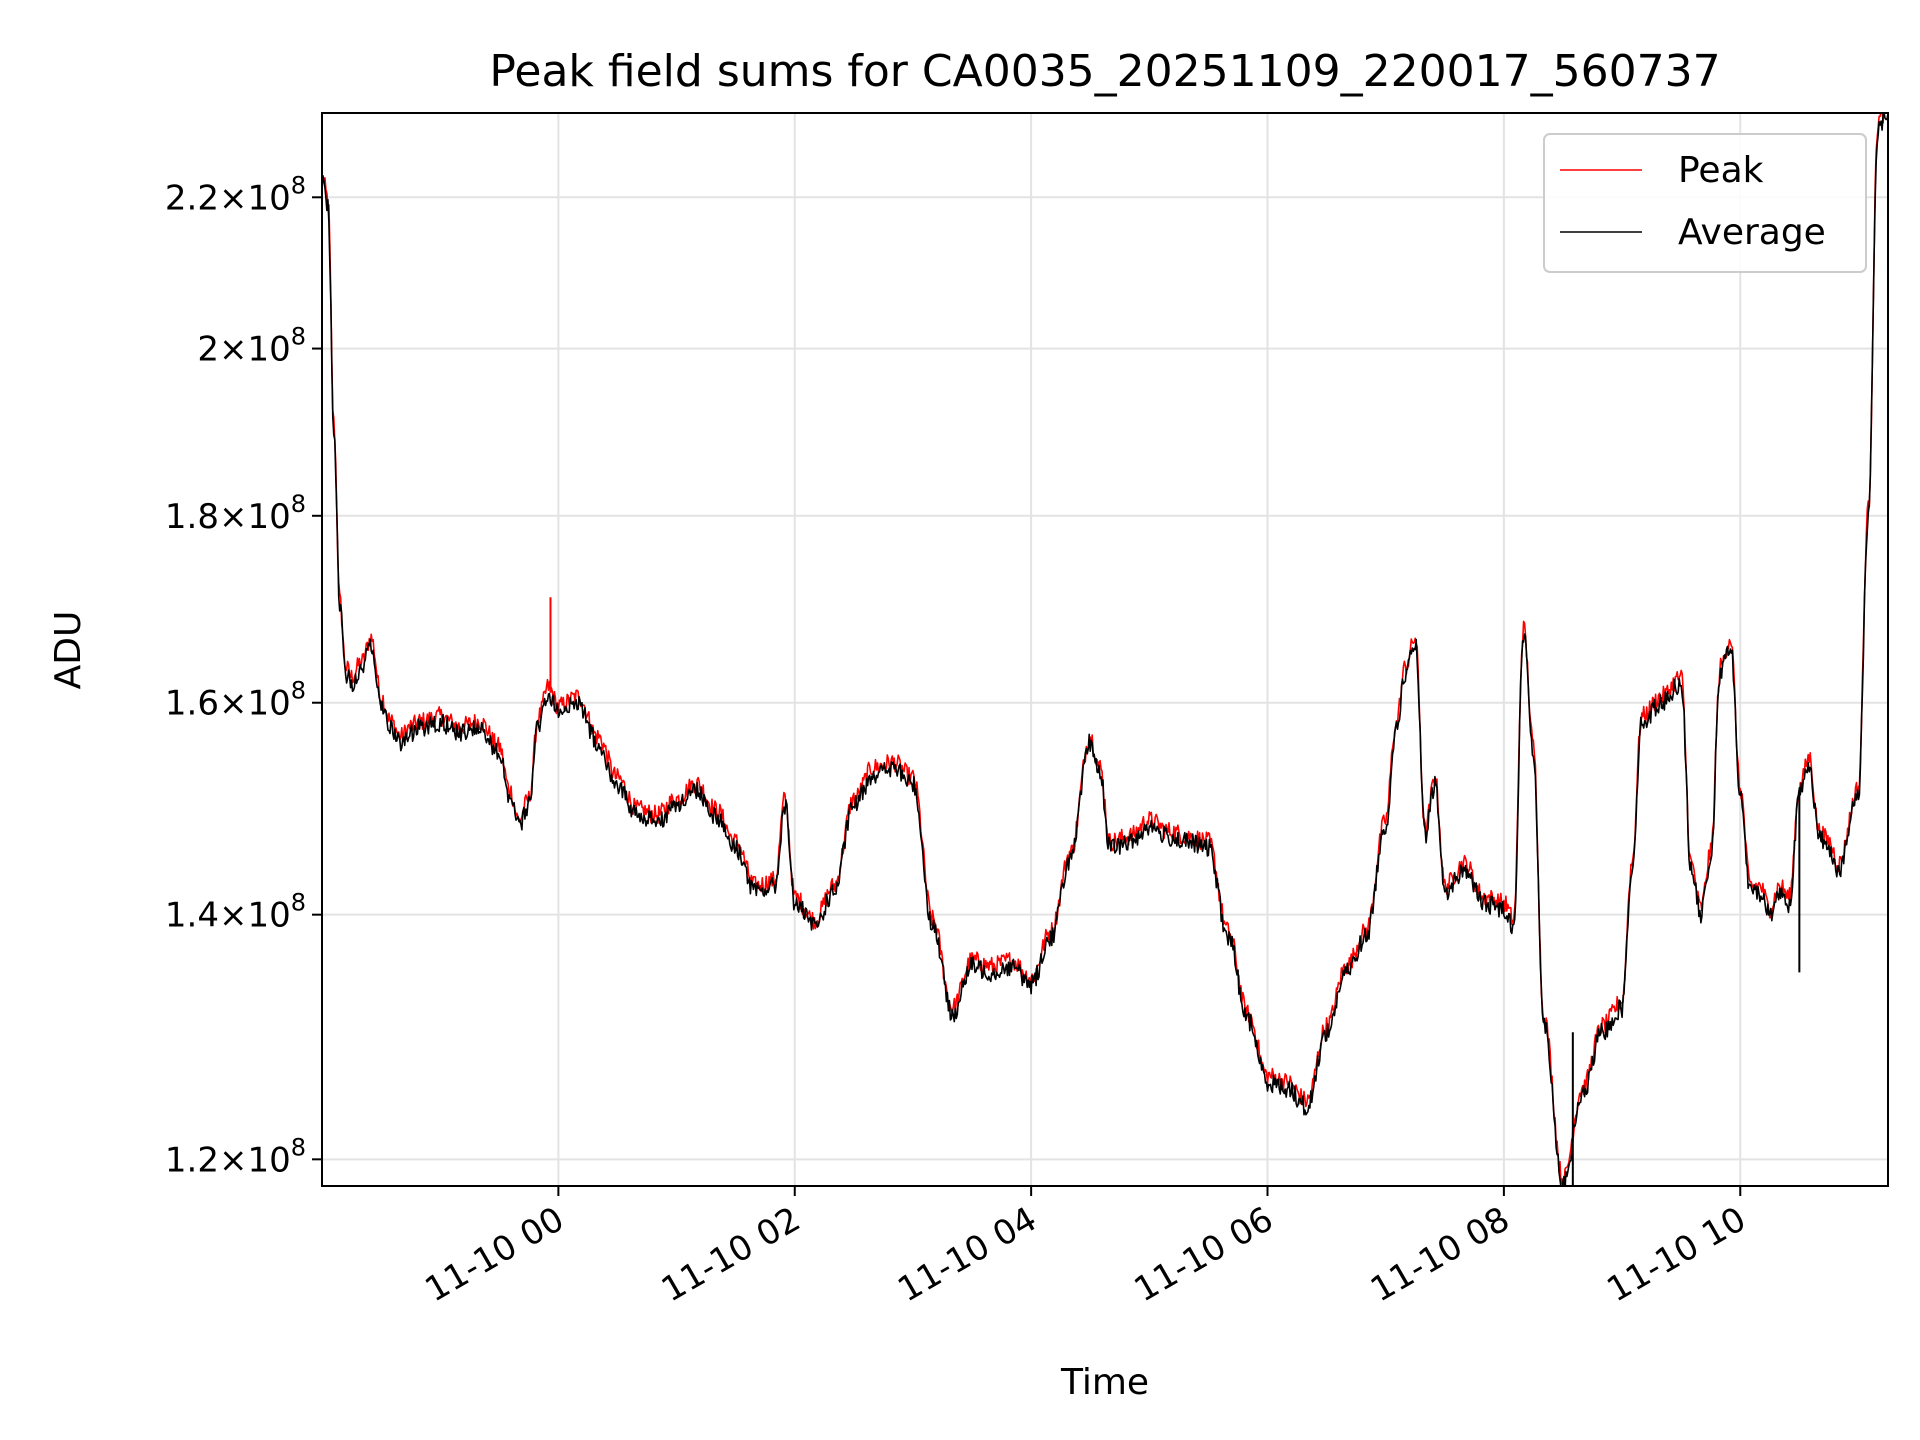 The height and width of the screenshot is (1440, 1920). What do you see at coordinates (192, 517) in the screenshot?
I see `y-tick-mantissa: 1.8` at bounding box center [192, 517].